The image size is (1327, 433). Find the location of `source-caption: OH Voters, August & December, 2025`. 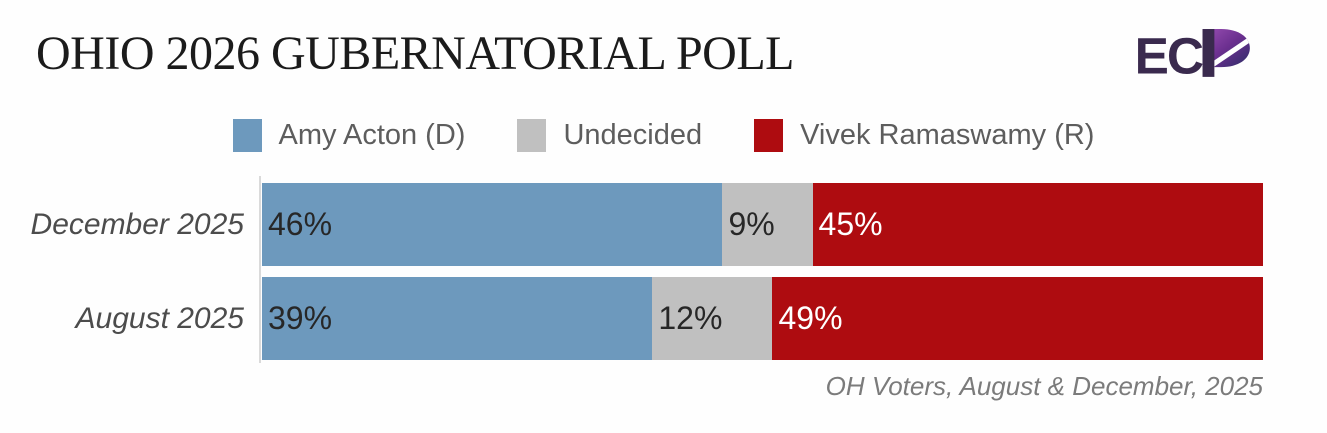

source-caption: OH Voters, August & December, 2025 is located at coordinates (1044, 386).